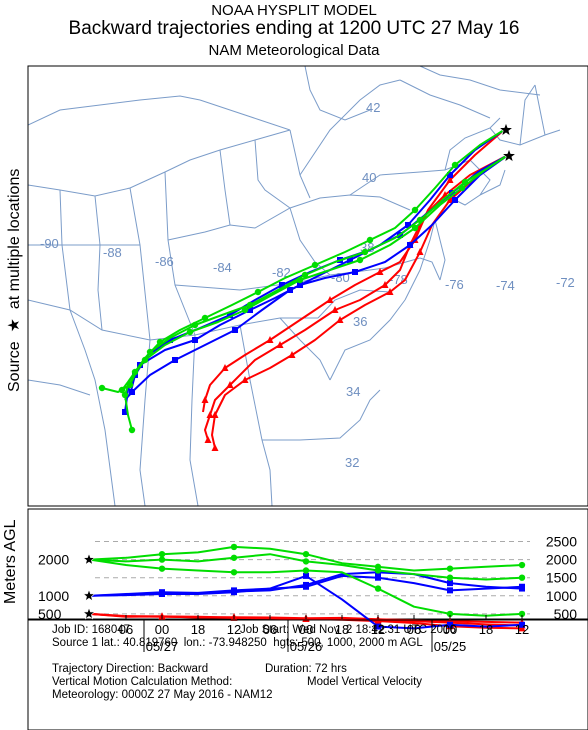 The width and height of the screenshot is (588, 730). Describe the element at coordinates (164, 261) in the screenshot. I see `lon-label--86: -86` at that location.